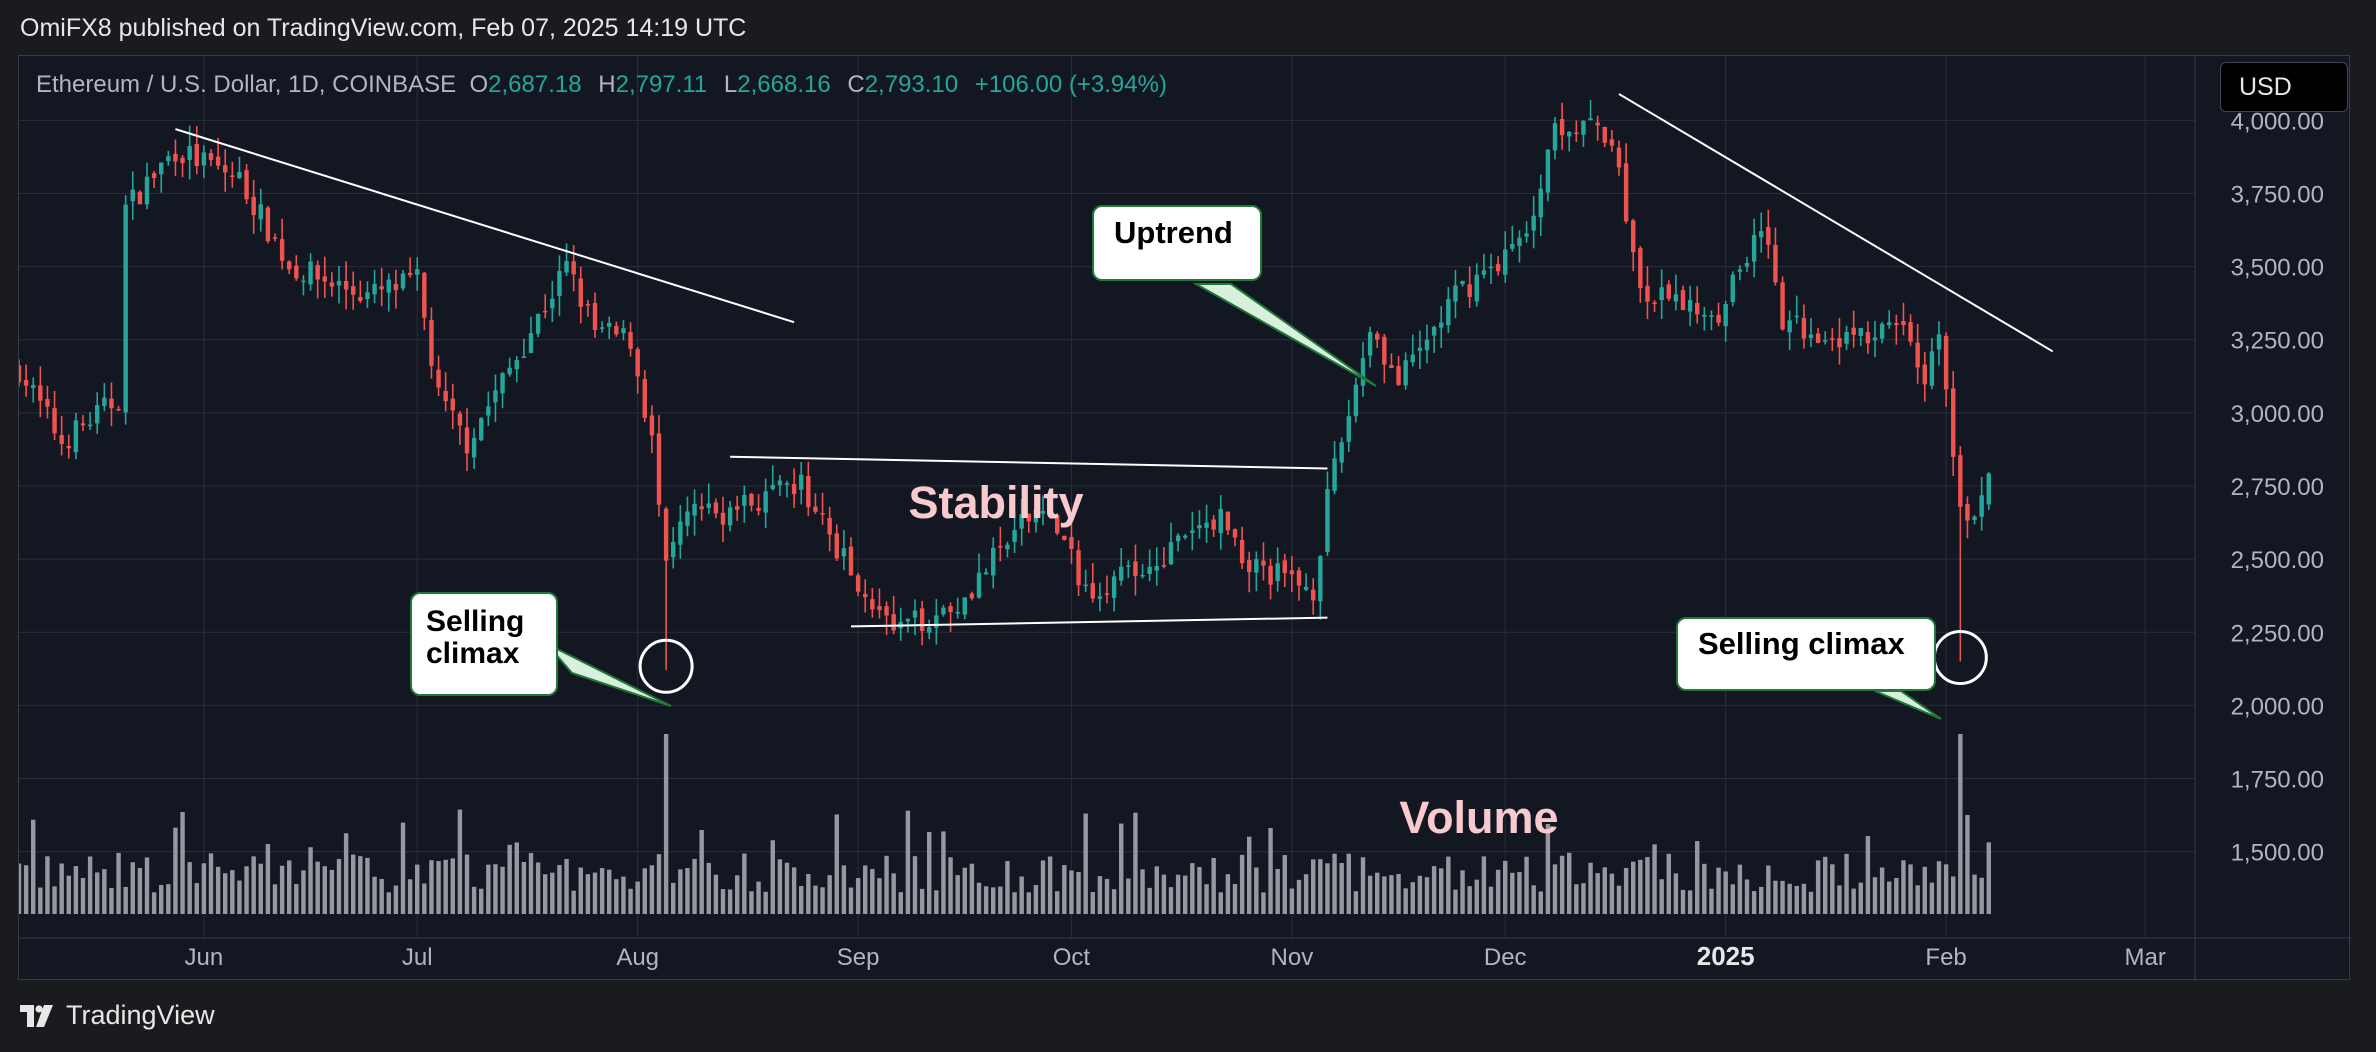 Image resolution: width=2376 pixels, height=1052 pixels. What do you see at coordinates (637, 957) in the screenshot?
I see `x-tick-label: Aug` at bounding box center [637, 957].